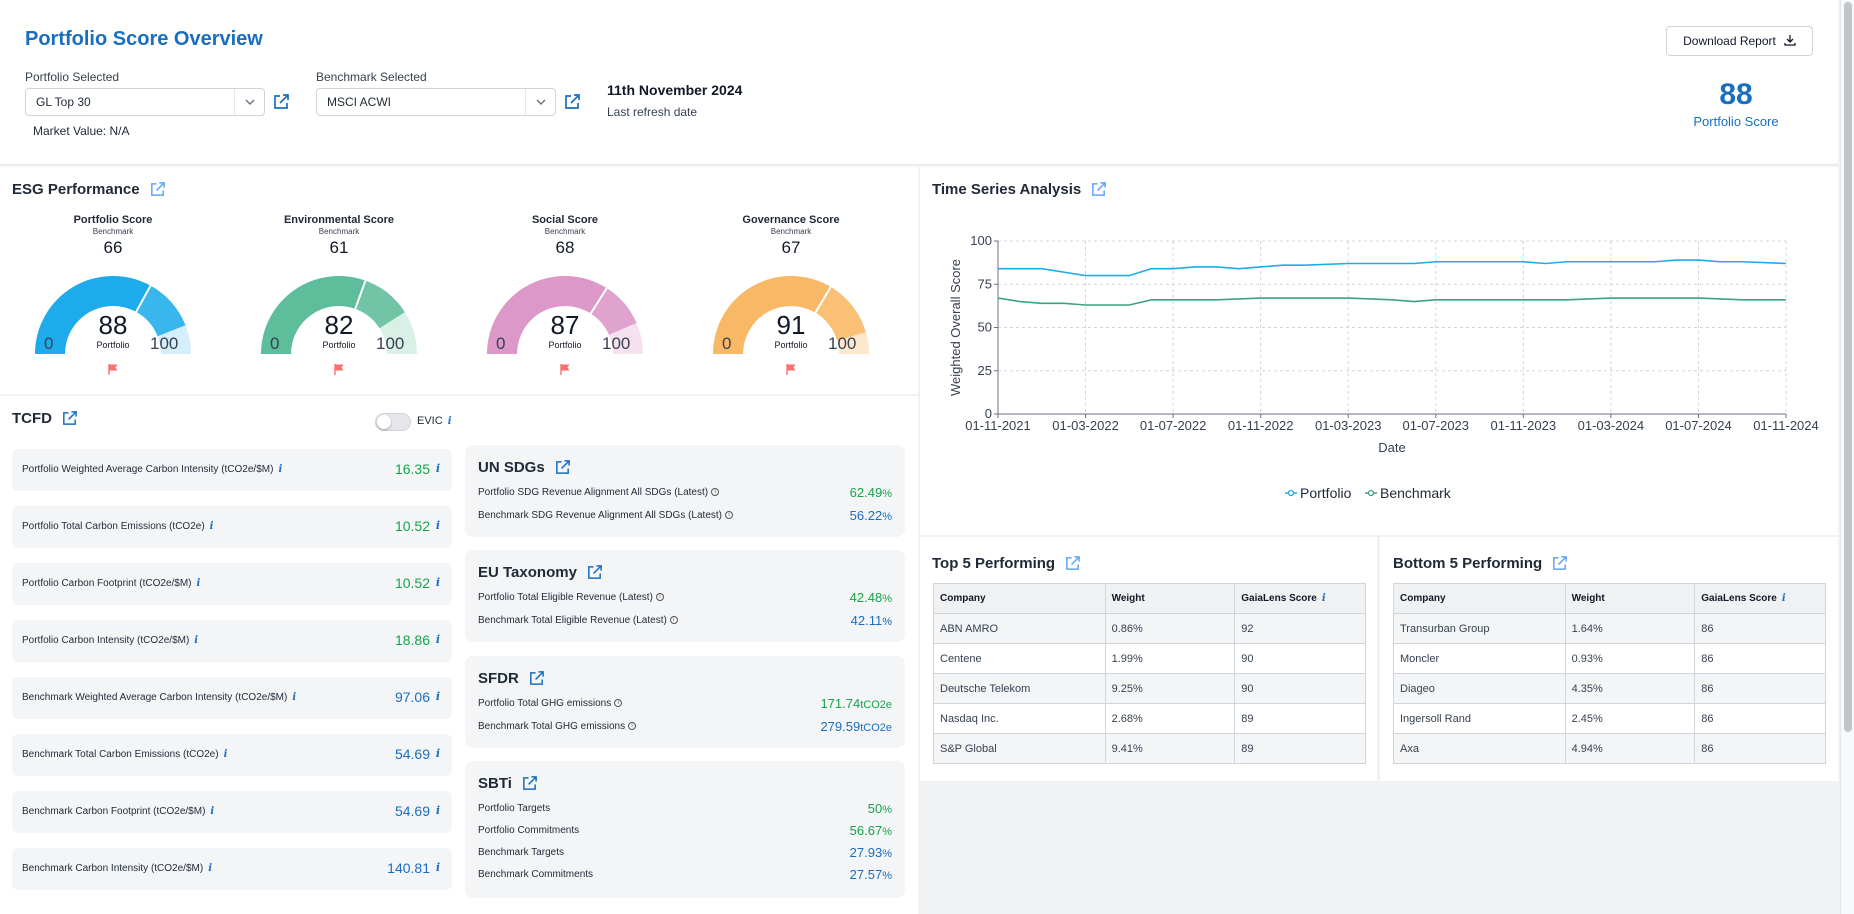  What do you see at coordinates (145, 102) in the screenshot?
I see `portfolio-select: GL Top 30` at bounding box center [145, 102].